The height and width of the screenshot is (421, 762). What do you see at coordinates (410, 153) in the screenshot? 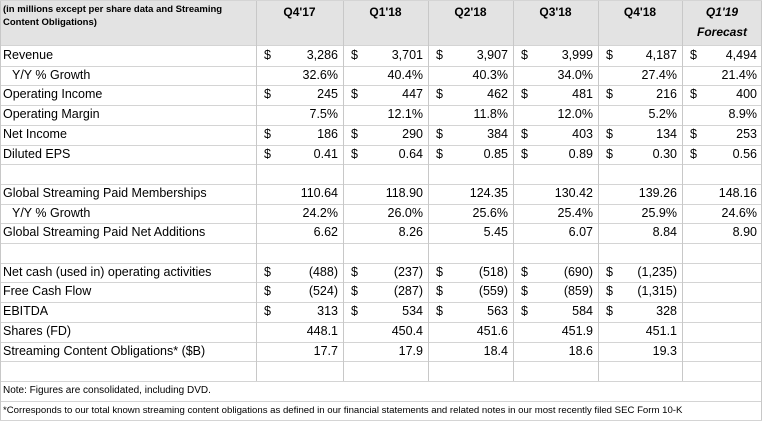
I see `cell-value: 0.64` at bounding box center [410, 153].